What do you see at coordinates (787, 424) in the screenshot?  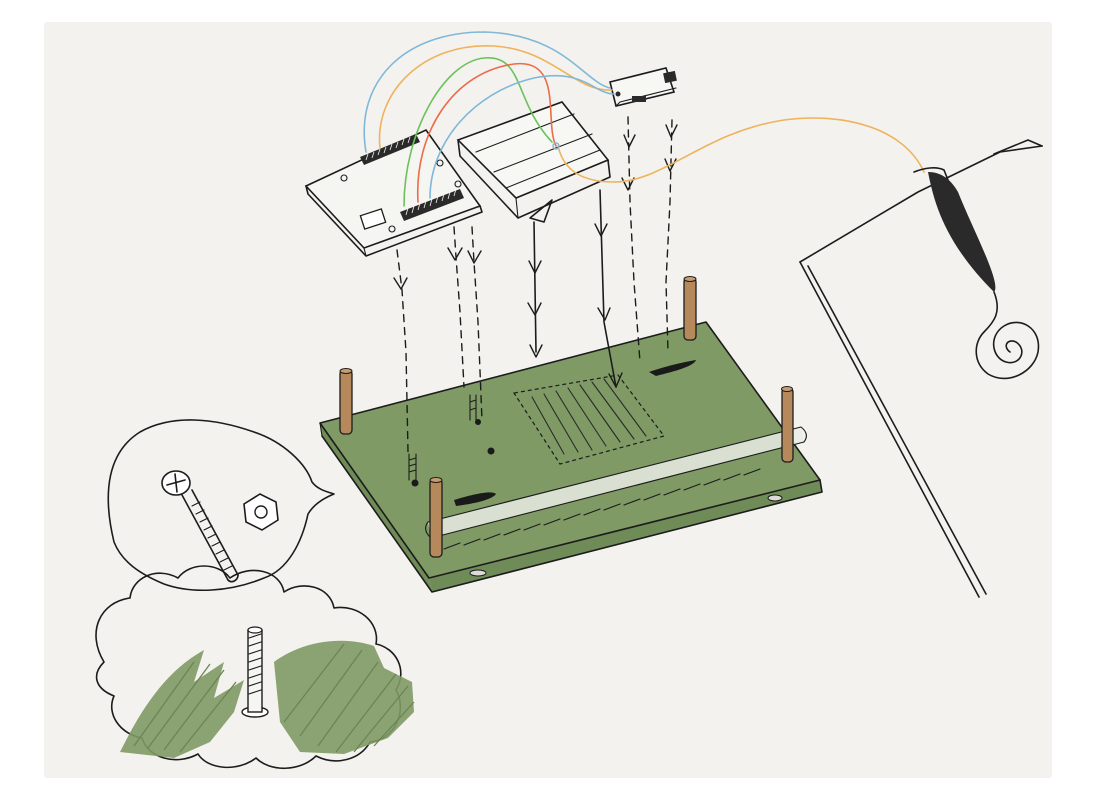 I see `standoff-right-front` at bounding box center [787, 424].